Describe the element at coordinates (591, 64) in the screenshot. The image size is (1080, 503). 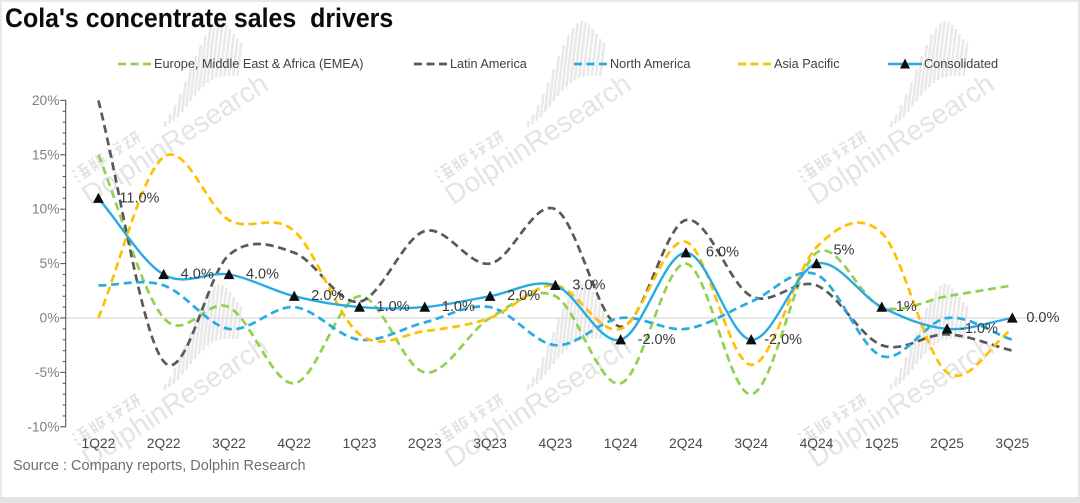
I see `north-america-dashed-line-icon` at that location.